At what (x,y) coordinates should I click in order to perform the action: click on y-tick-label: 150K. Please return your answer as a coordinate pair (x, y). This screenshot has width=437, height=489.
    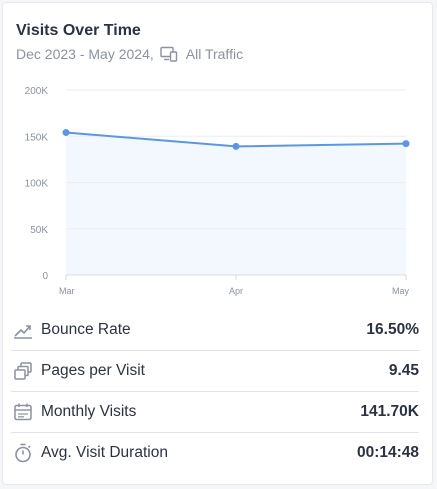
    Looking at the image, I should click on (37, 137).